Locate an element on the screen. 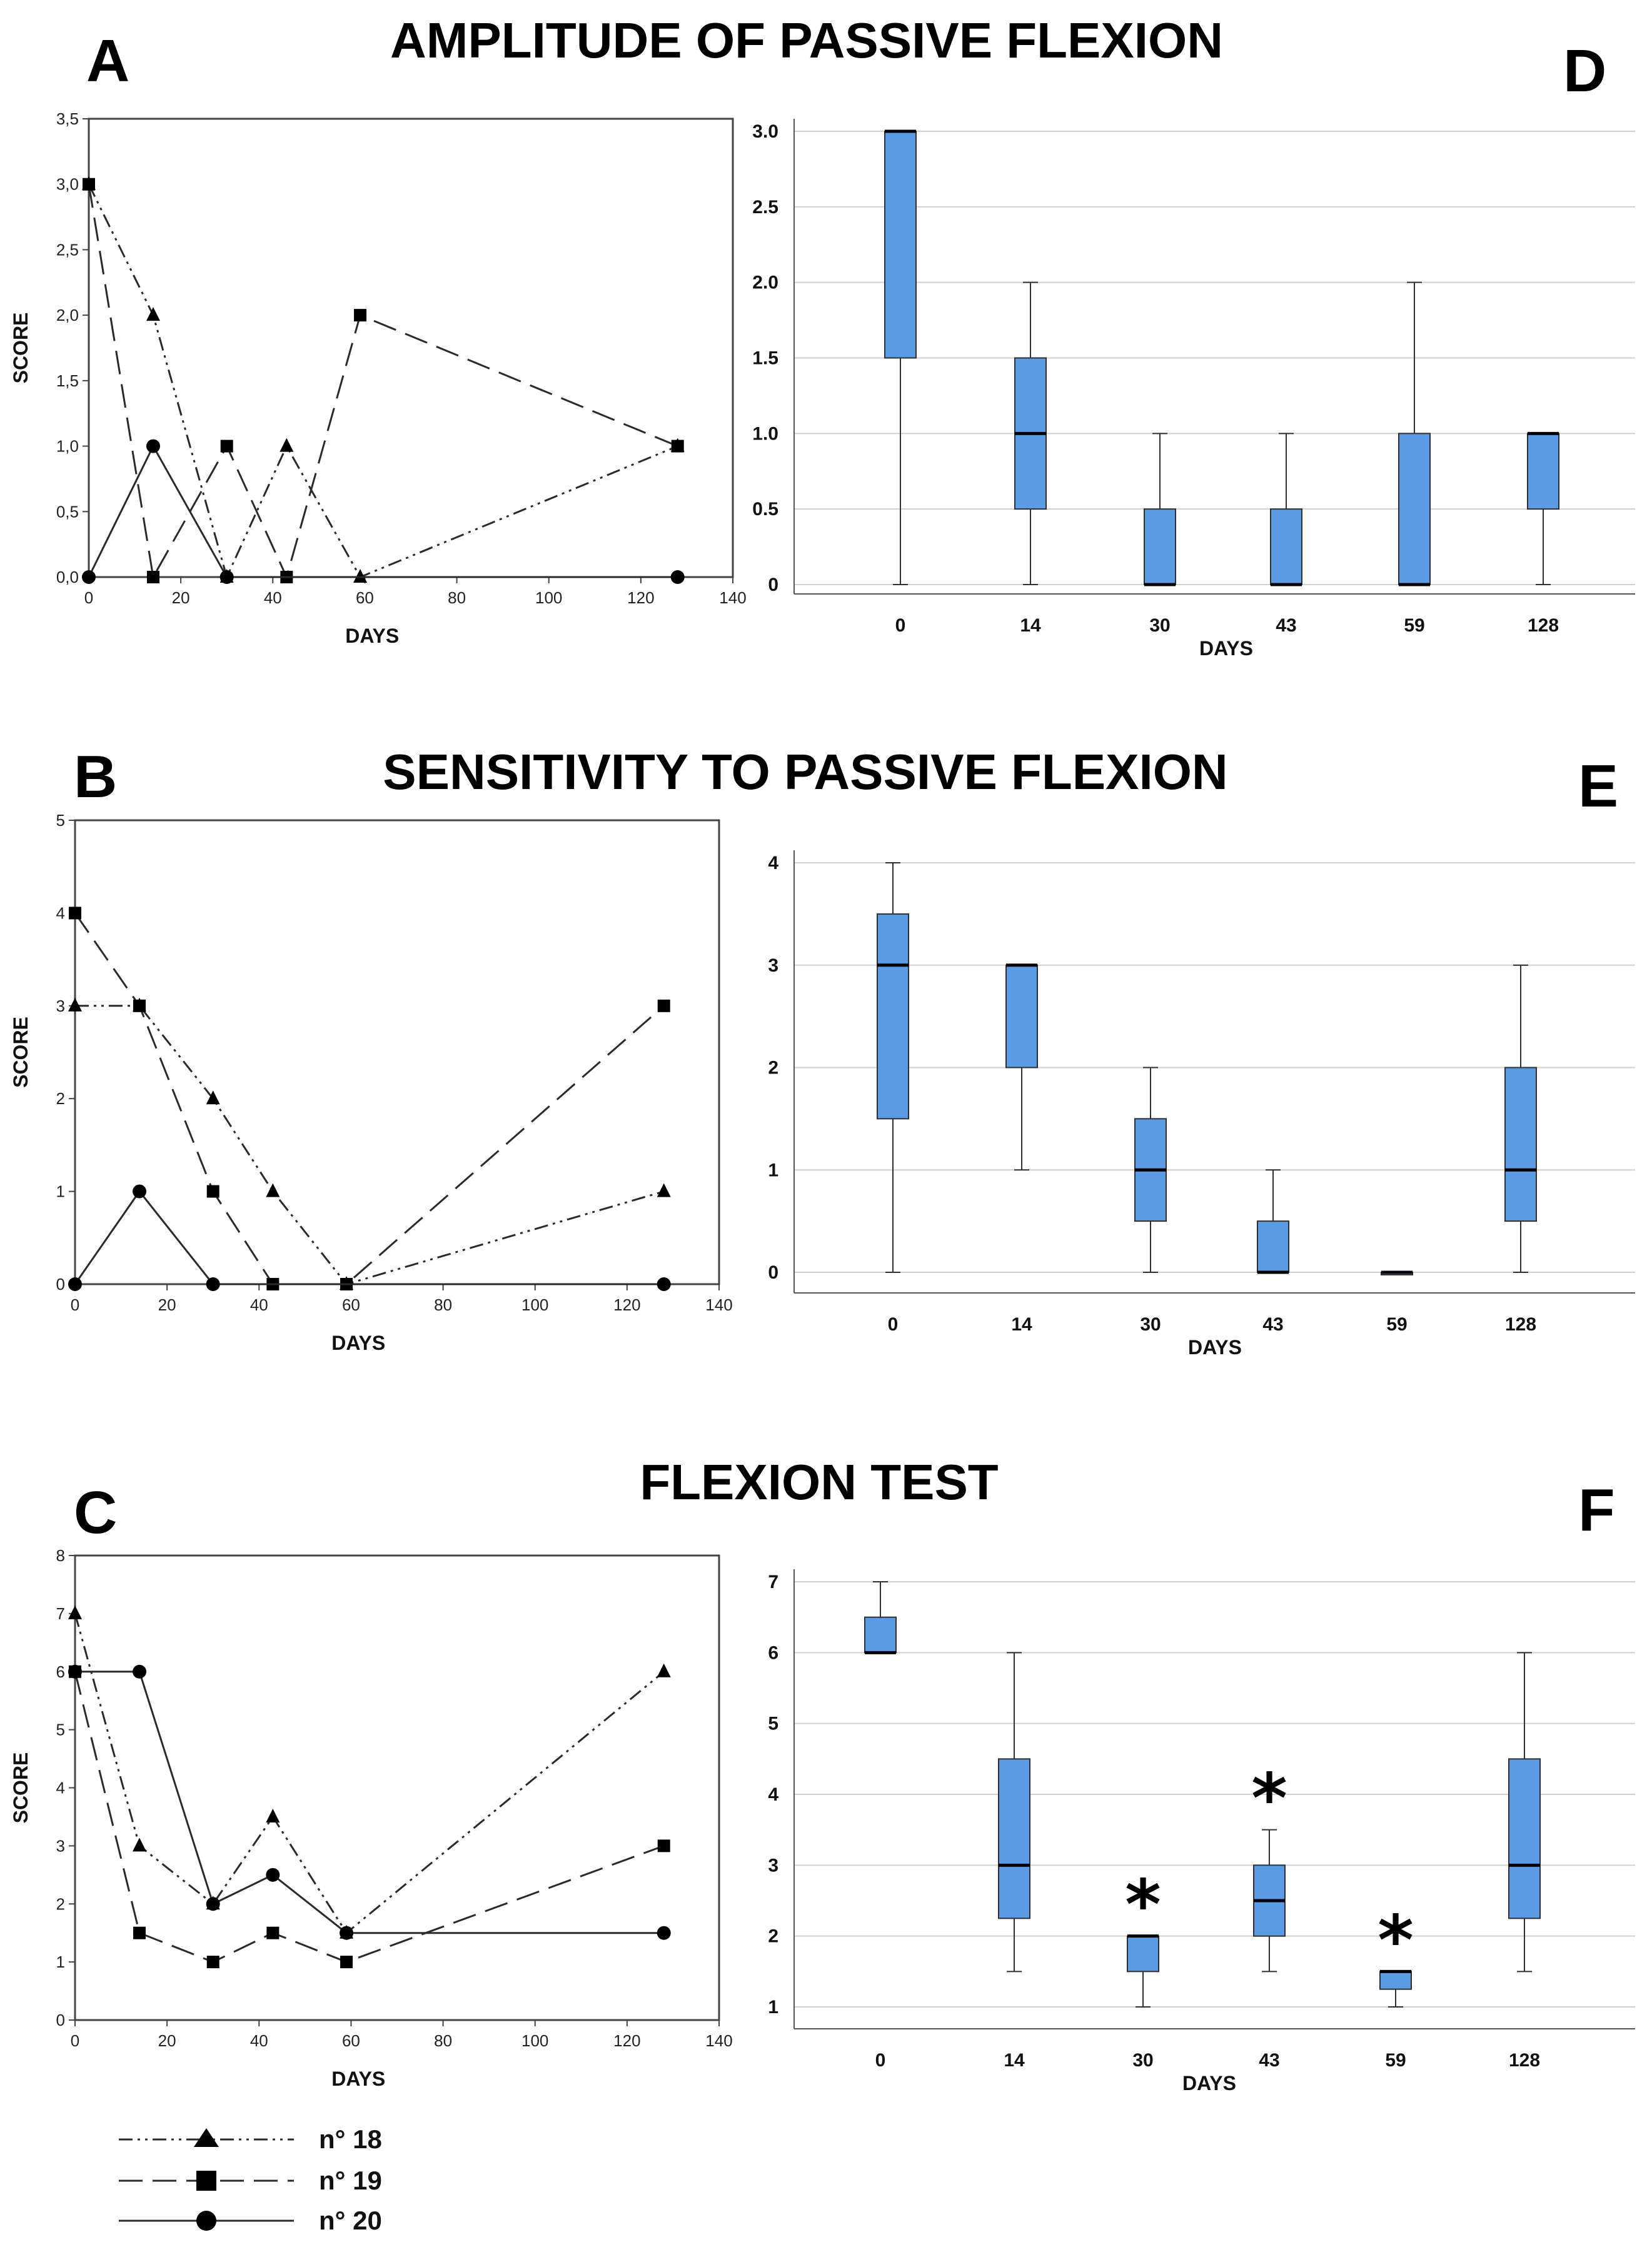 The height and width of the screenshot is (2247, 1652). section-title-flexion-test: FLEXION TEST is located at coordinates (819, 1482).